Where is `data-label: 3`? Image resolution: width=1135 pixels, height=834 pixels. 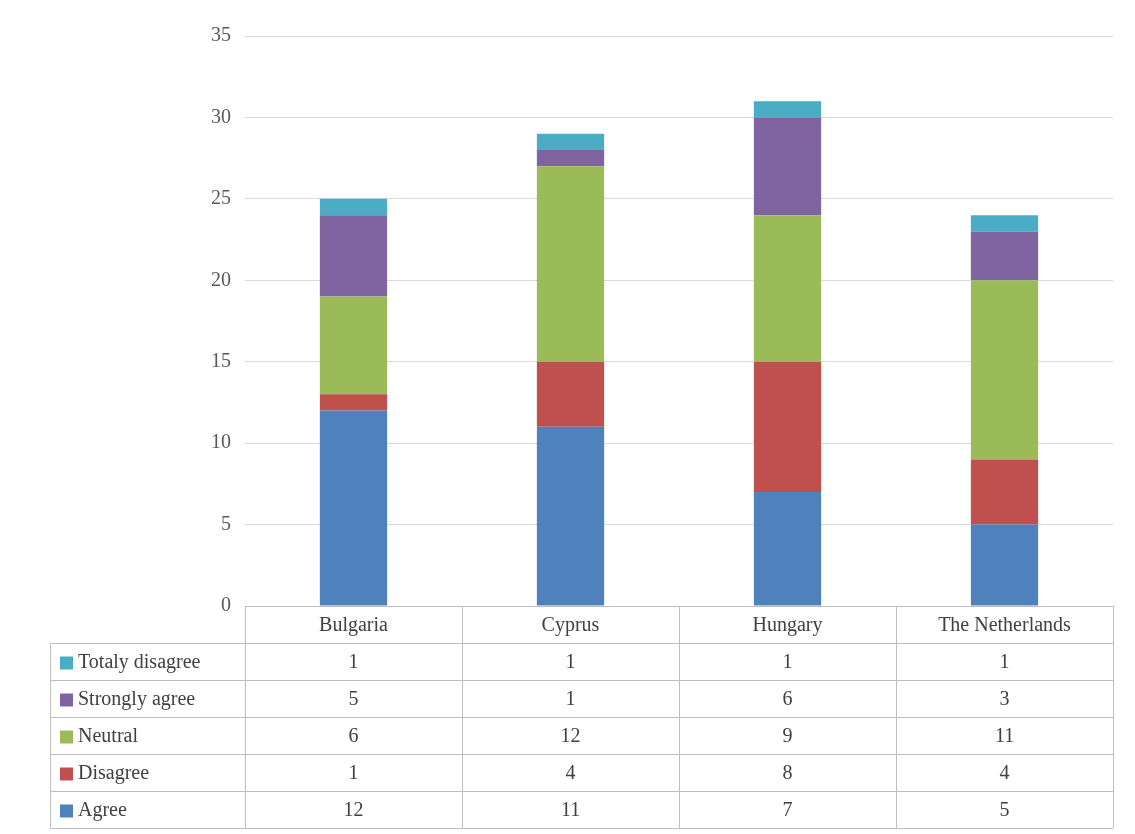
data-label: 3 is located at coordinates (1004, 697).